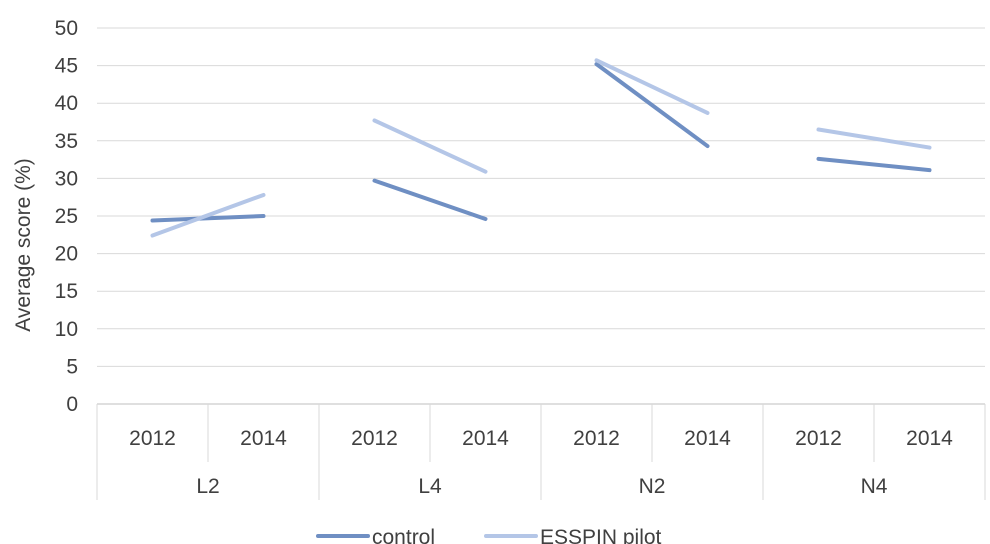 The image size is (990, 544). What do you see at coordinates (66, 28) in the screenshot?
I see `y-tick-label: 50` at bounding box center [66, 28].